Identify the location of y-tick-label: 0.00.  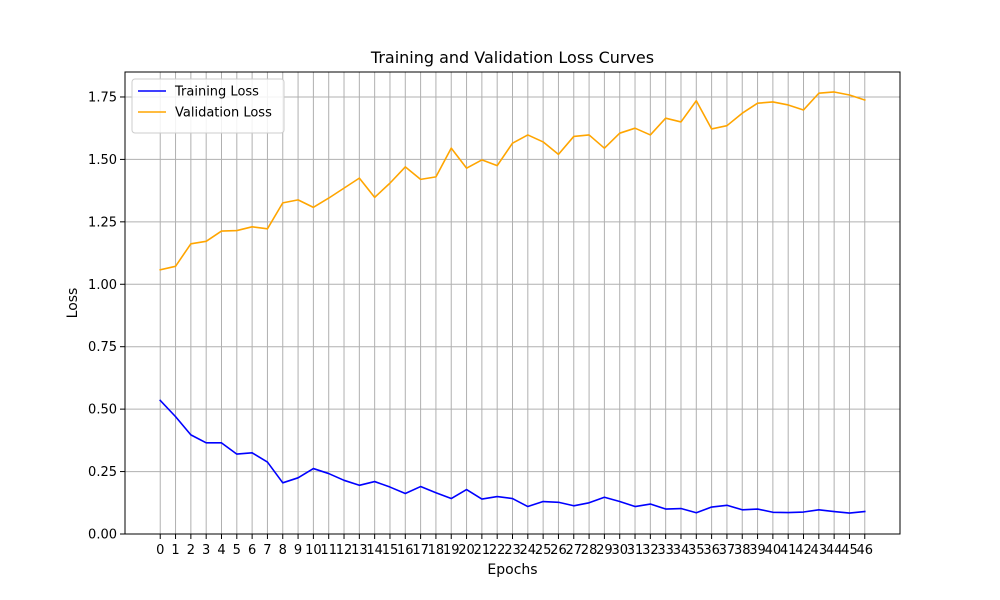
(102, 535).